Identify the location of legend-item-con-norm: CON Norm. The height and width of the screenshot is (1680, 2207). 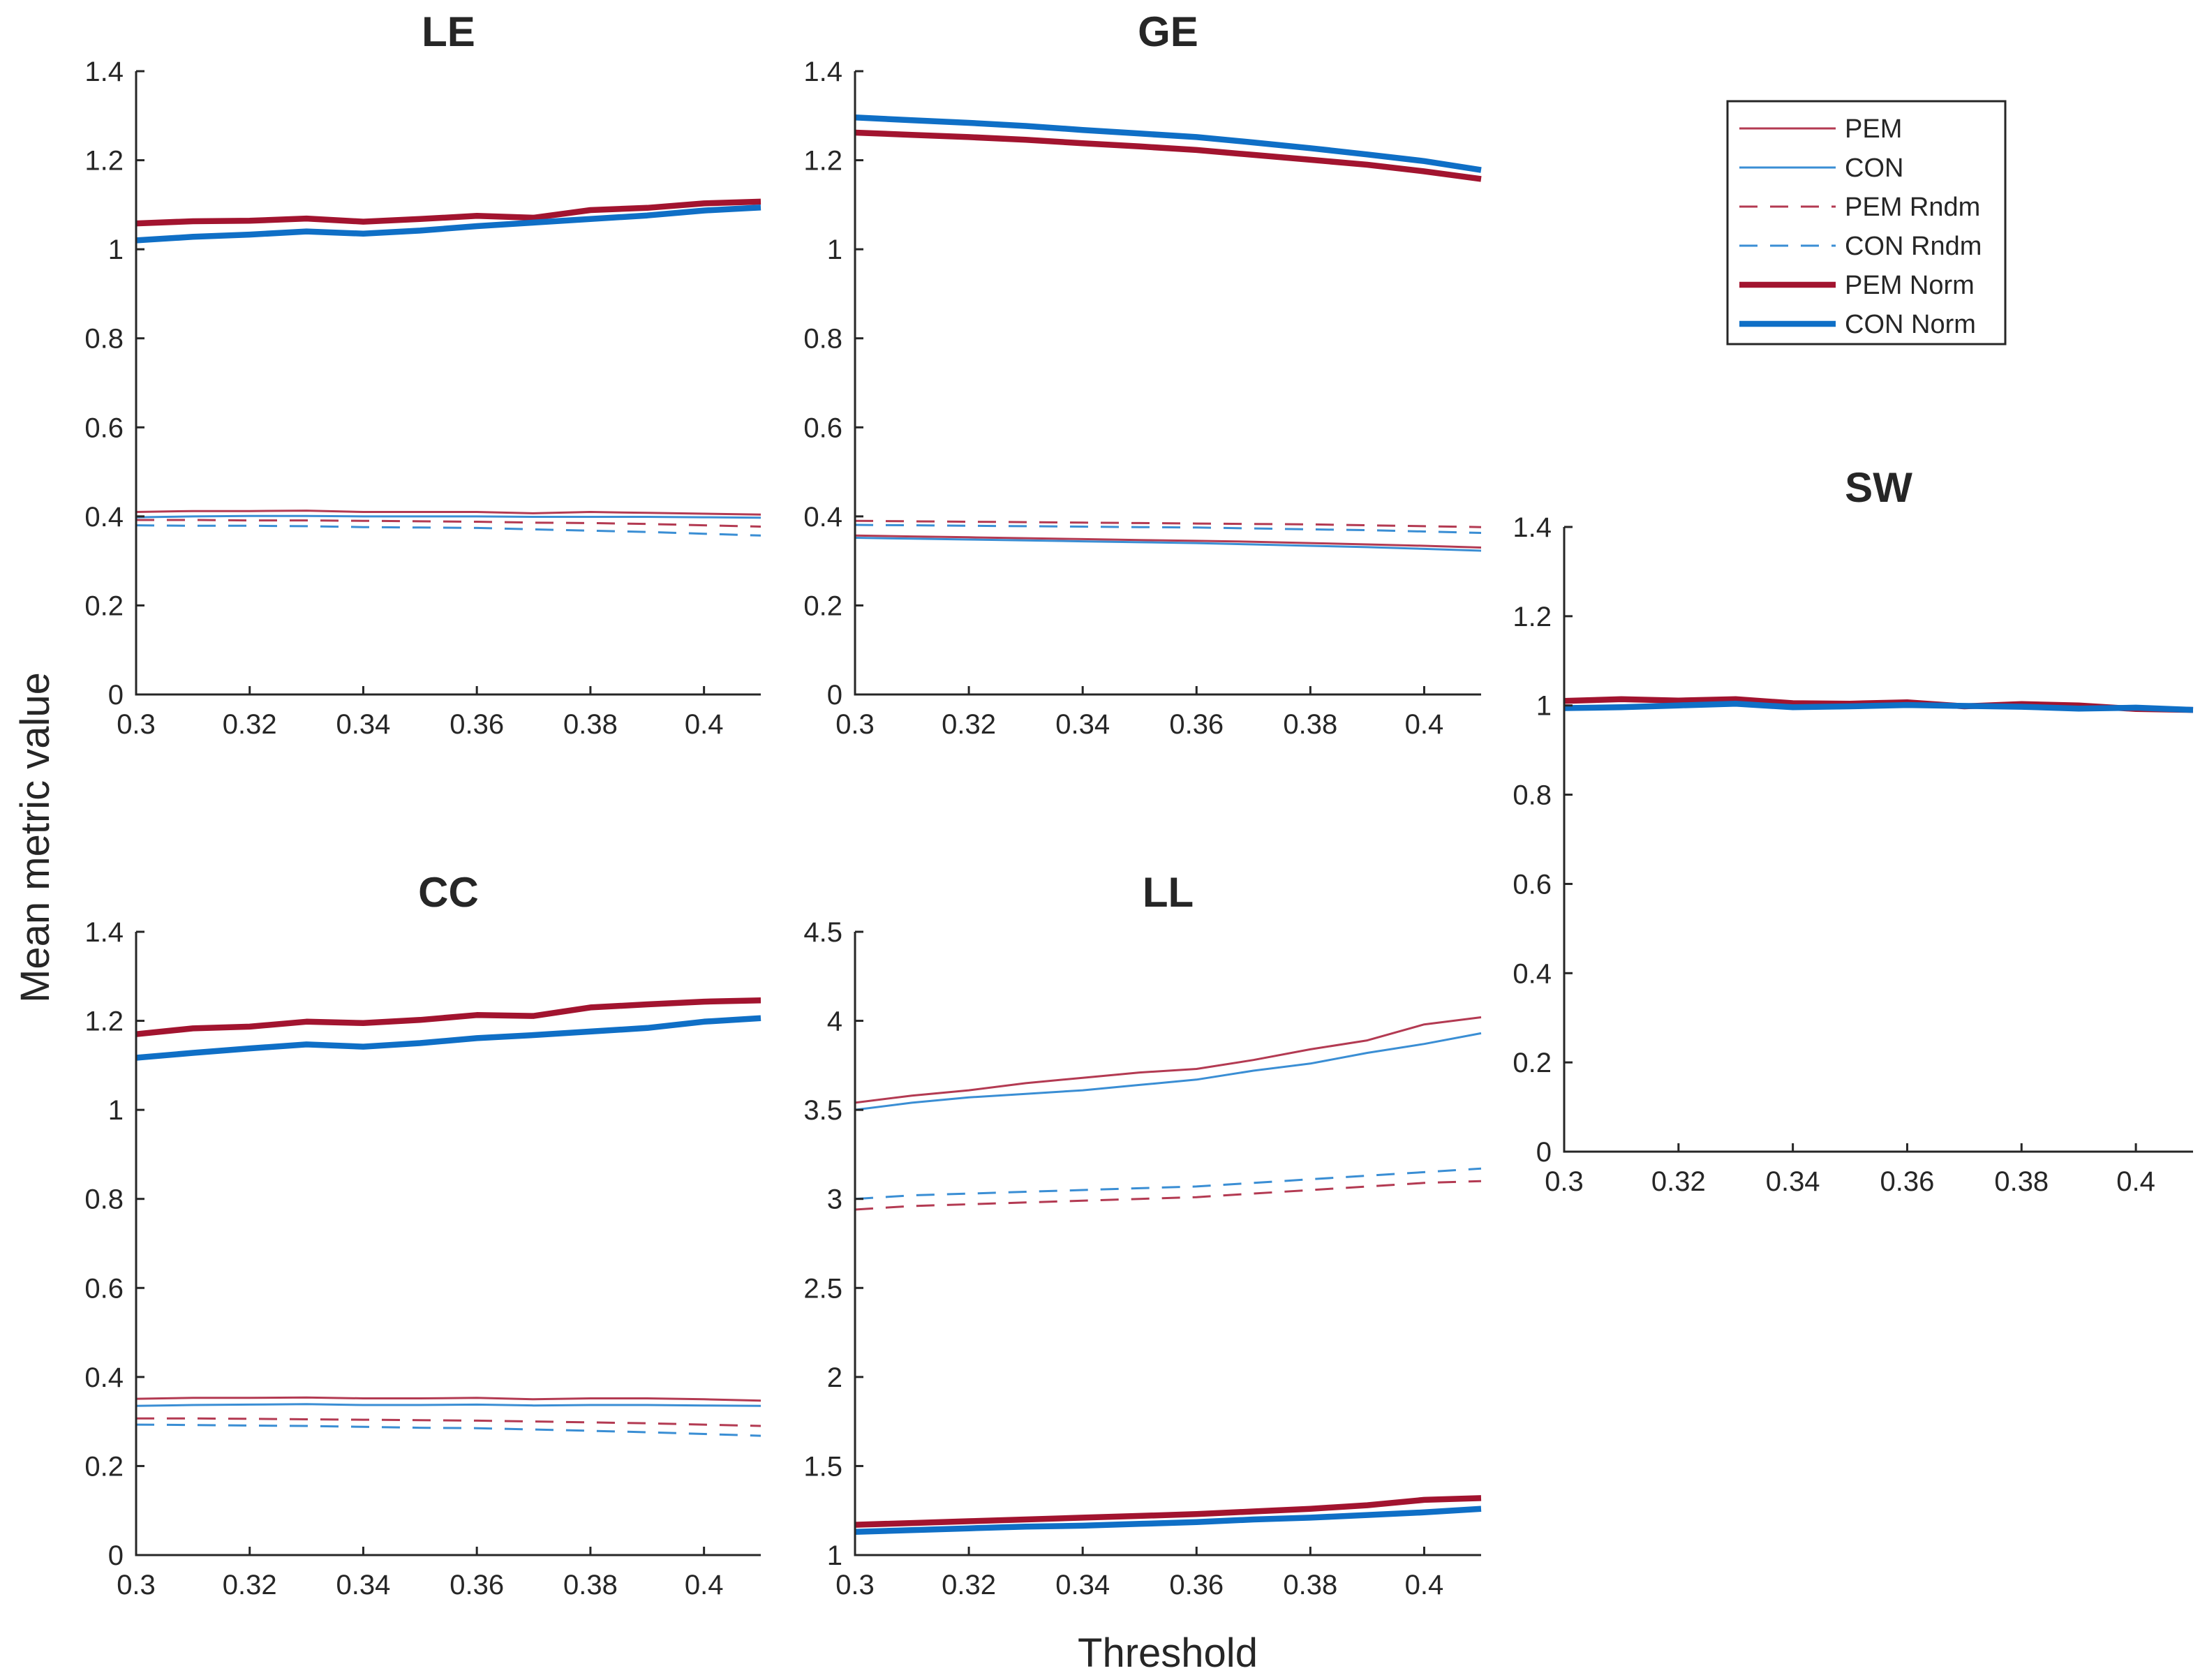
(1857, 324).